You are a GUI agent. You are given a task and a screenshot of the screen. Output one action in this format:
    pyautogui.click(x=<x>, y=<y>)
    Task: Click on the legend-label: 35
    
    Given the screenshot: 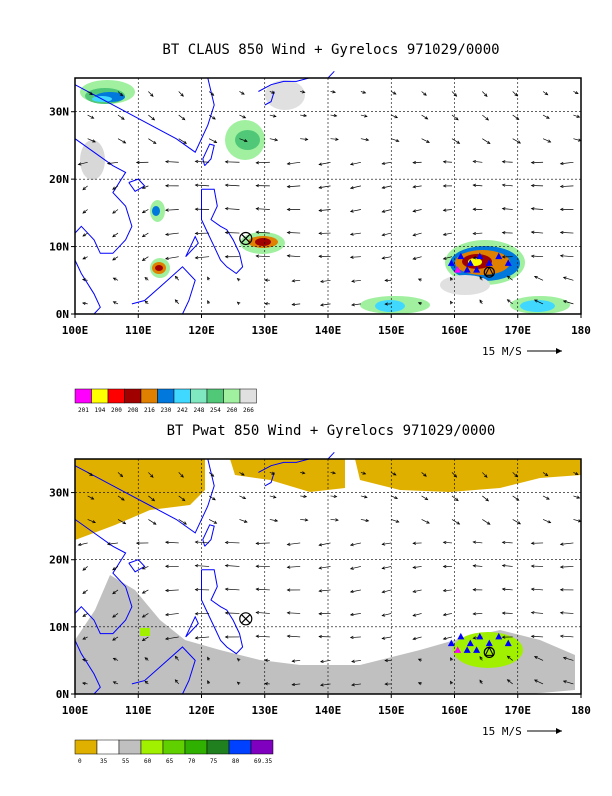 What is the action you would take?
    pyautogui.click(x=104, y=761)
    